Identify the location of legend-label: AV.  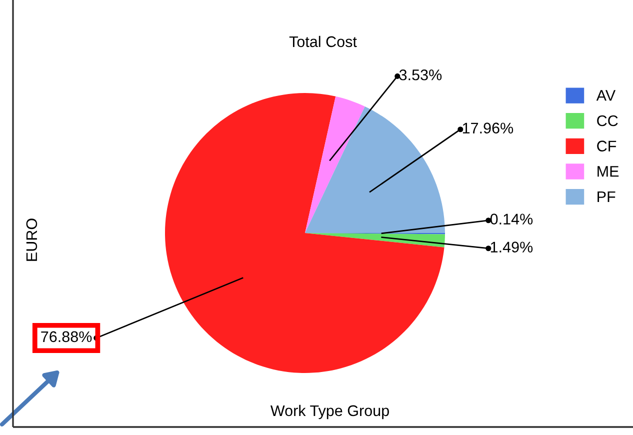
(606, 95).